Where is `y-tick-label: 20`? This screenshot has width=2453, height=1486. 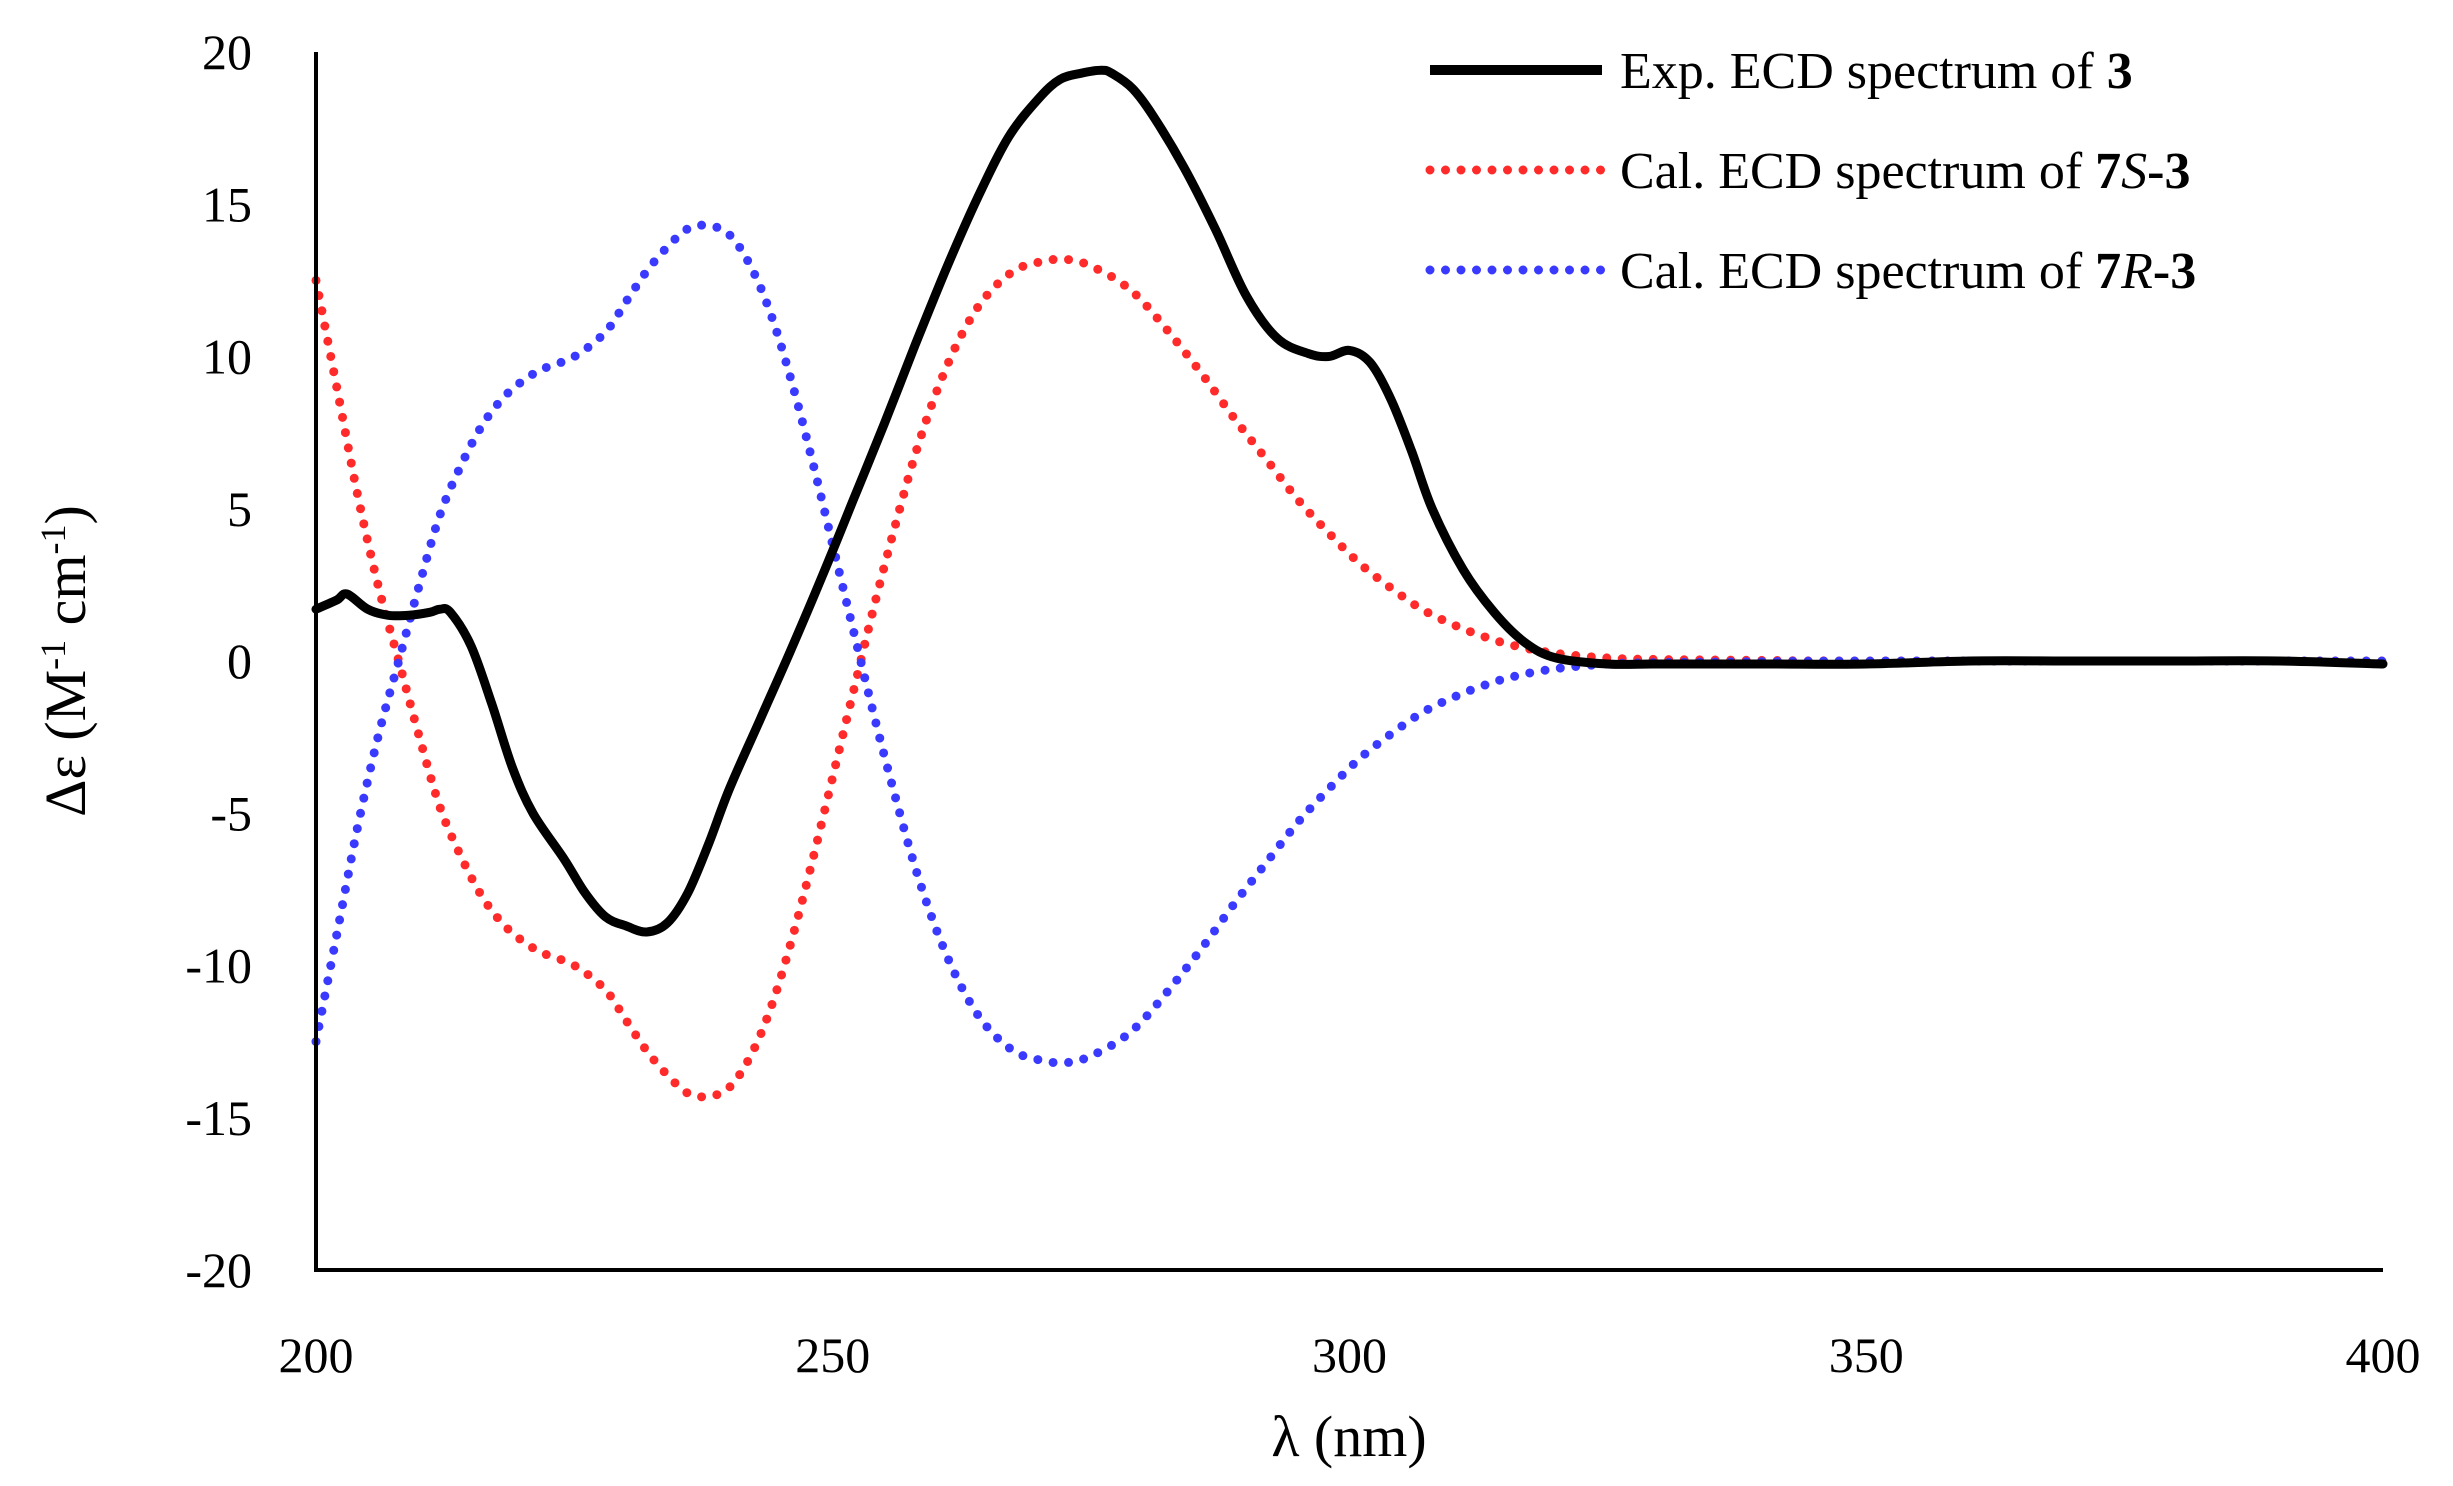
y-tick-label: 20 is located at coordinates (227, 52).